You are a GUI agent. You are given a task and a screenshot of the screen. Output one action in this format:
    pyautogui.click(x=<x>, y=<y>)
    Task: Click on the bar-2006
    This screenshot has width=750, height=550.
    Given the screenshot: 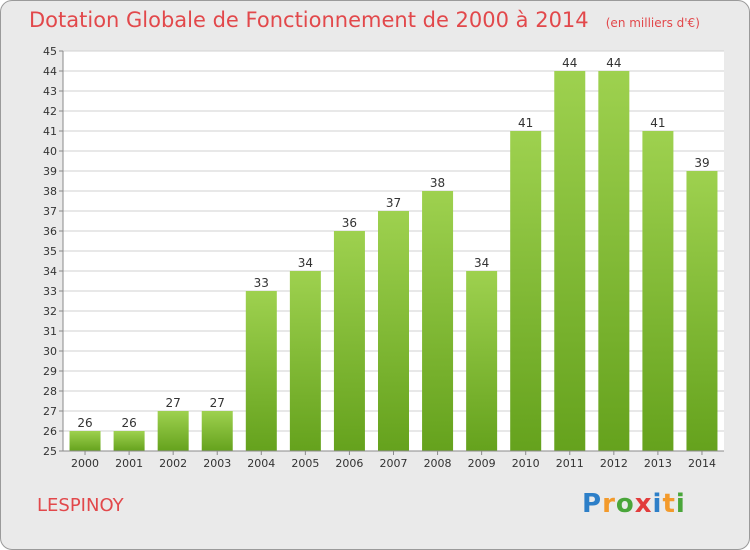 What is the action you would take?
    pyautogui.click(x=349, y=341)
    